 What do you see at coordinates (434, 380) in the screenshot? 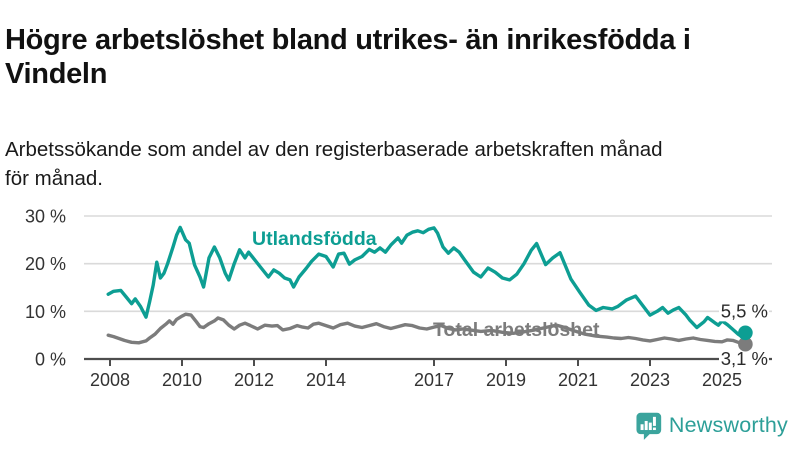
I see `x-axis-tick-label: 2017` at bounding box center [434, 380].